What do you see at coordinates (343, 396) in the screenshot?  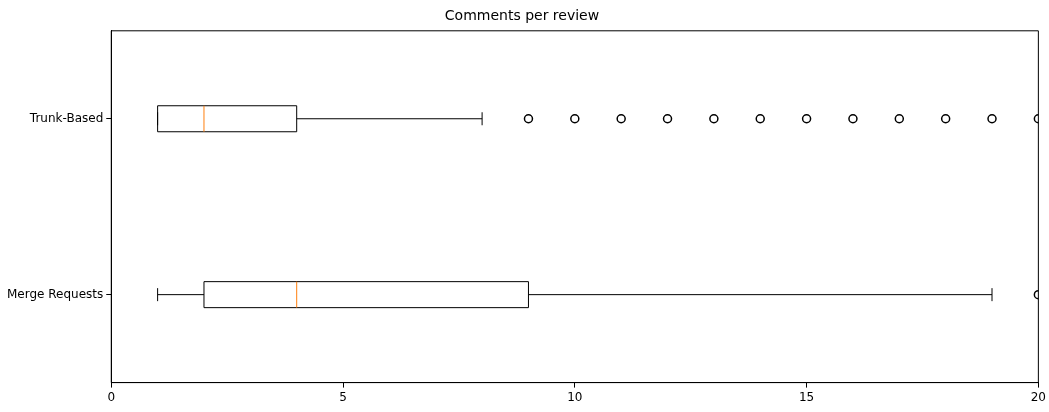 I see `x-tick-label: 5` at bounding box center [343, 396].